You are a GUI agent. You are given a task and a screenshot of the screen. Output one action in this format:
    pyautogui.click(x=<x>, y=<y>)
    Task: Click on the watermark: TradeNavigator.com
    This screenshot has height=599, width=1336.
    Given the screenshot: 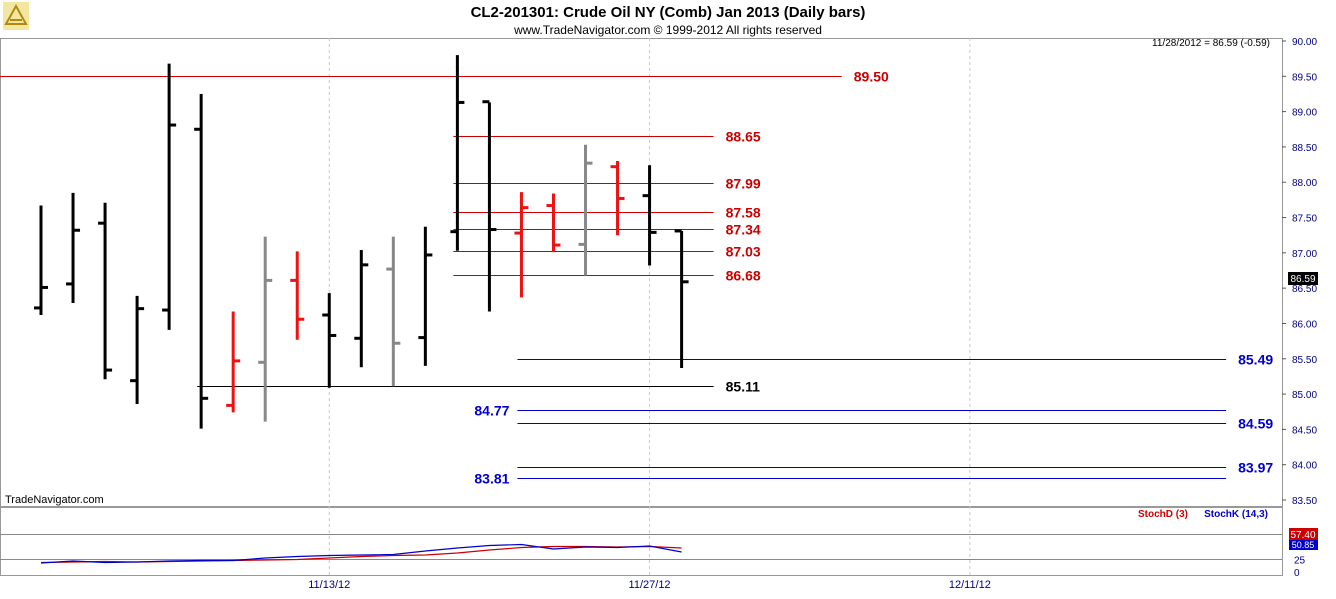 What is the action you would take?
    pyautogui.click(x=54, y=500)
    